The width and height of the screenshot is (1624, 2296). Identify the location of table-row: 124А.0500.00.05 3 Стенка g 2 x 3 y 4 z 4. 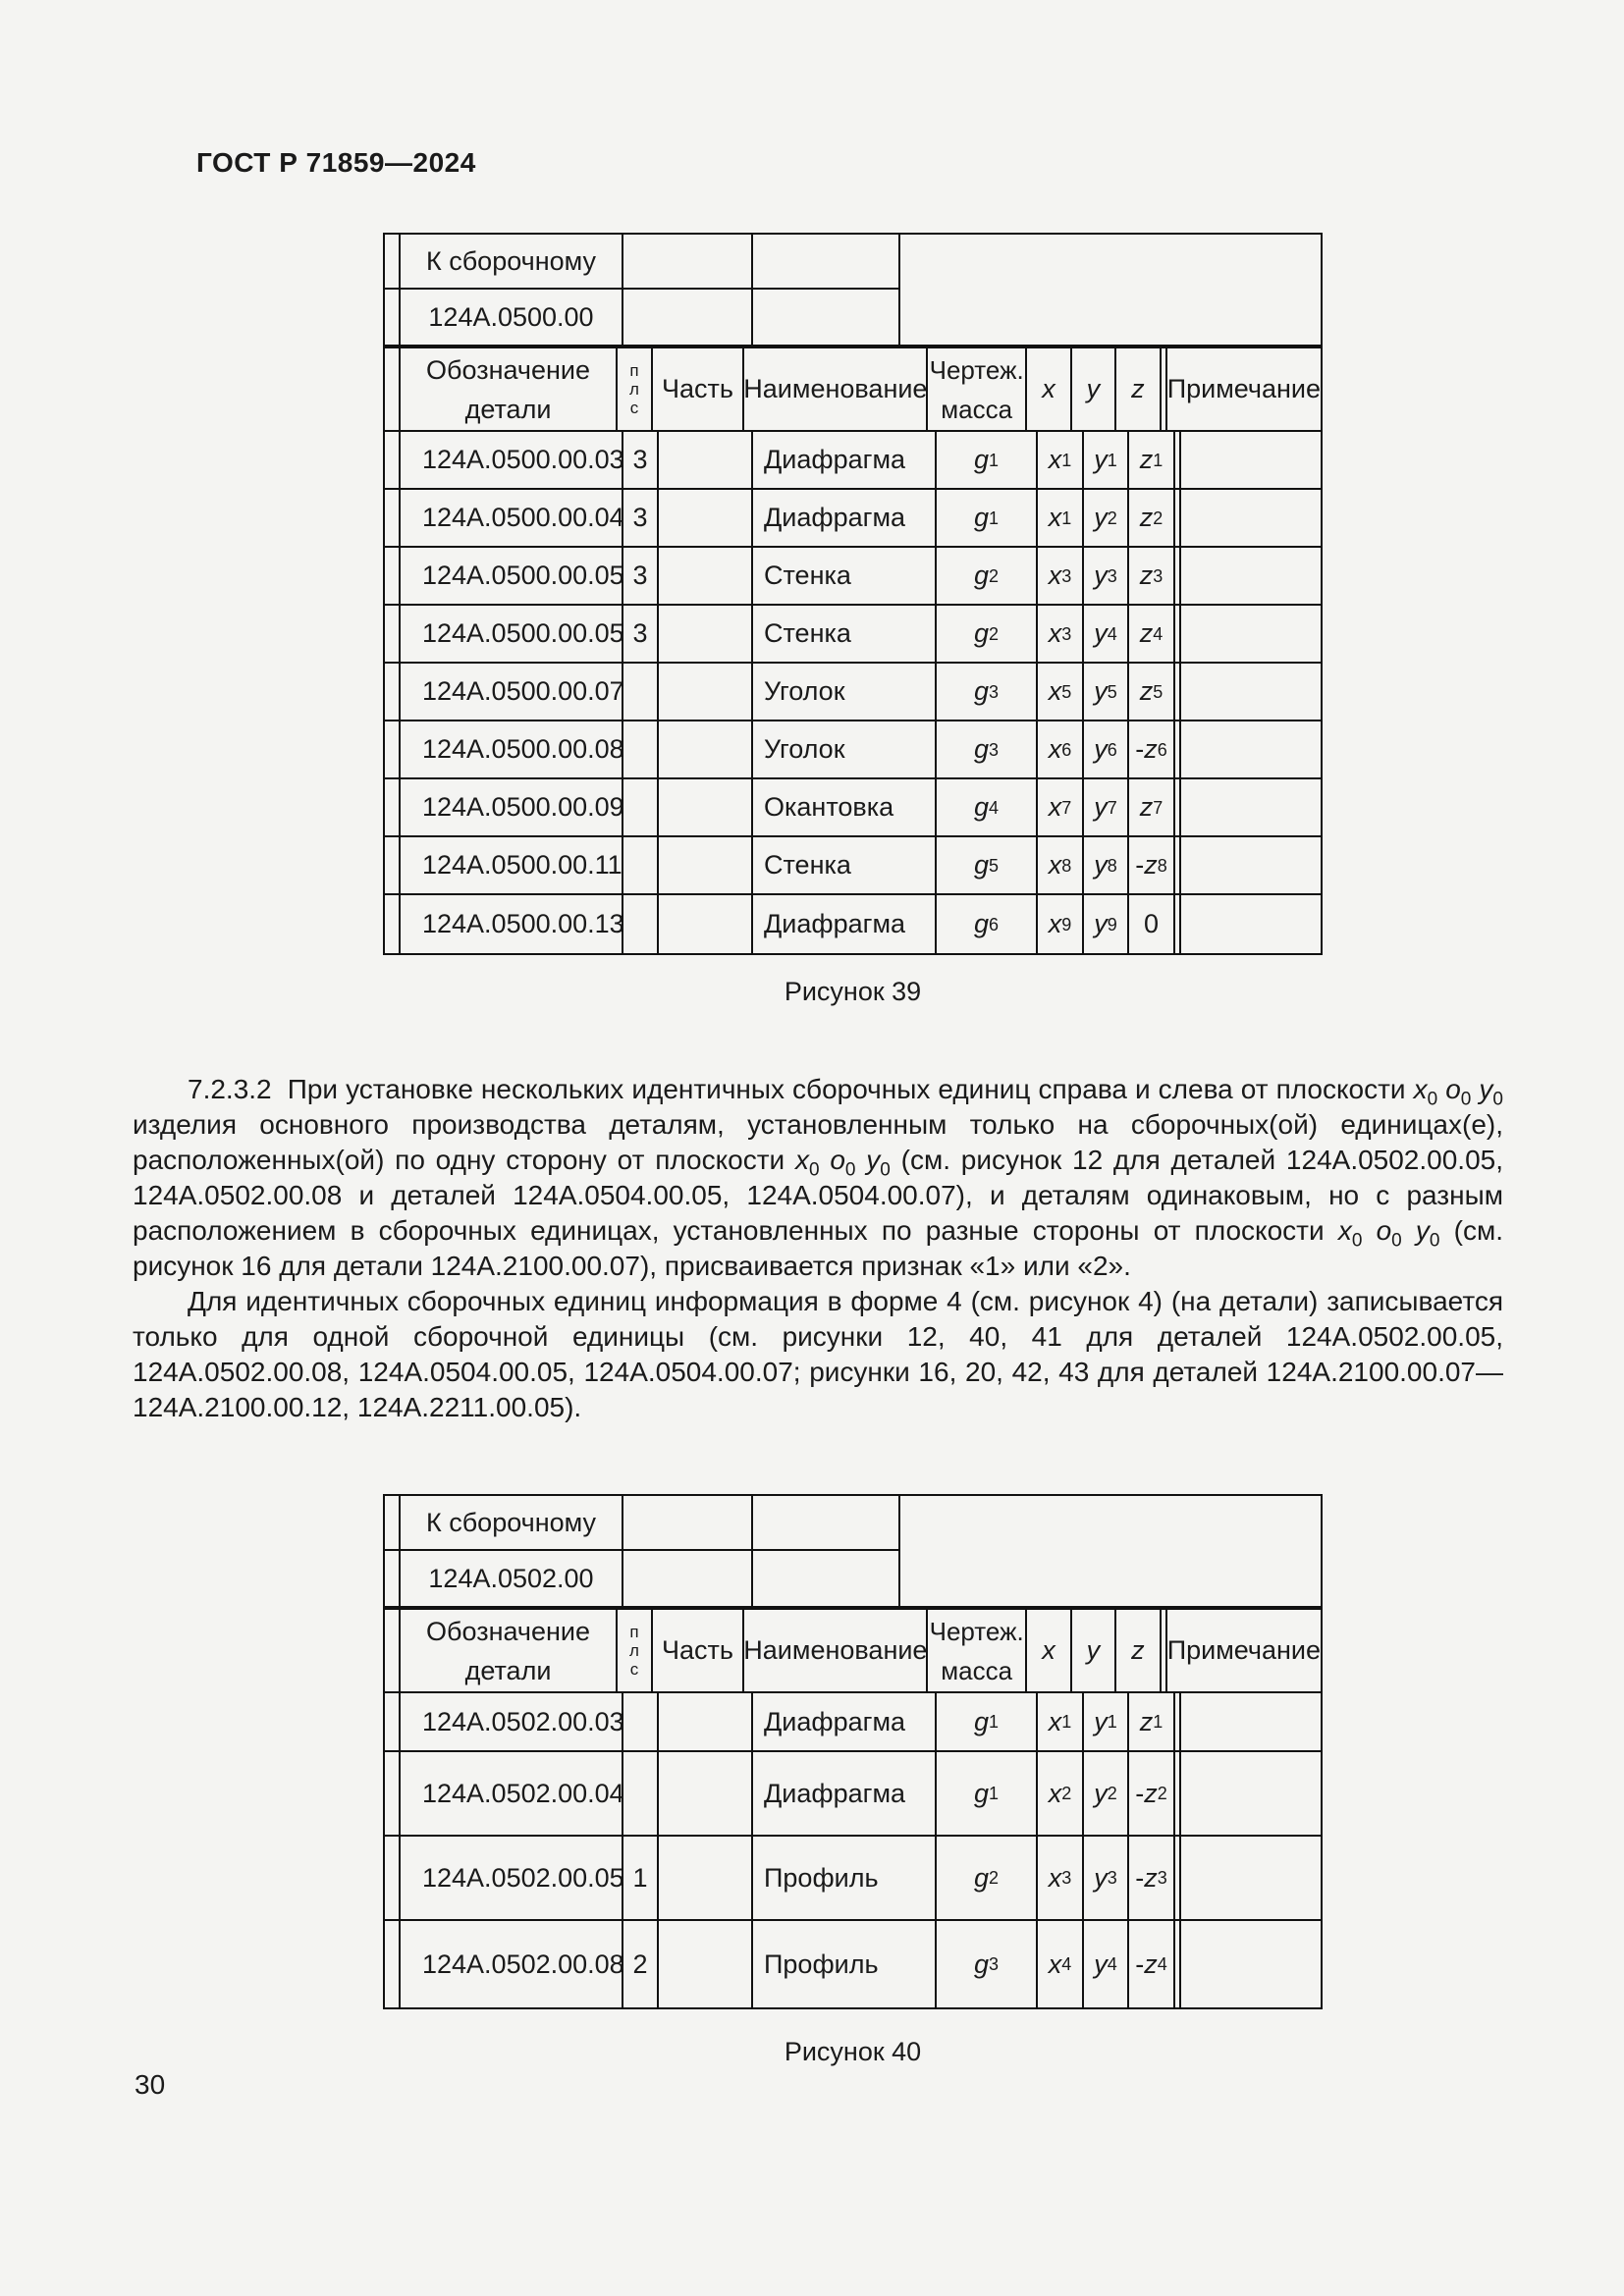
(853, 635).